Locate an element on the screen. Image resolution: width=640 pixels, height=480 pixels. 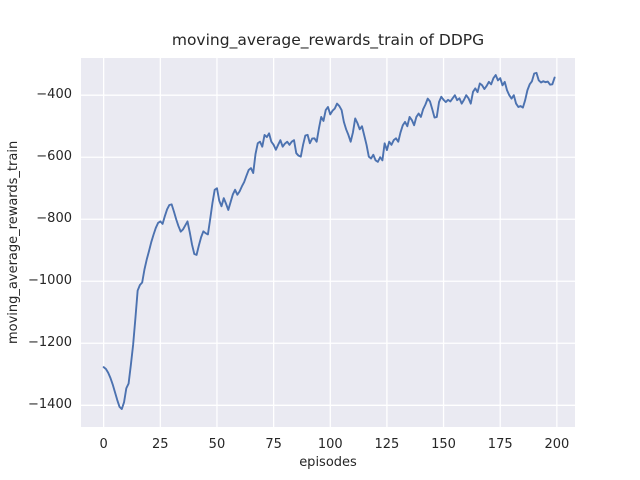
x-axis-label: episodes is located at coordinates (328, 462).